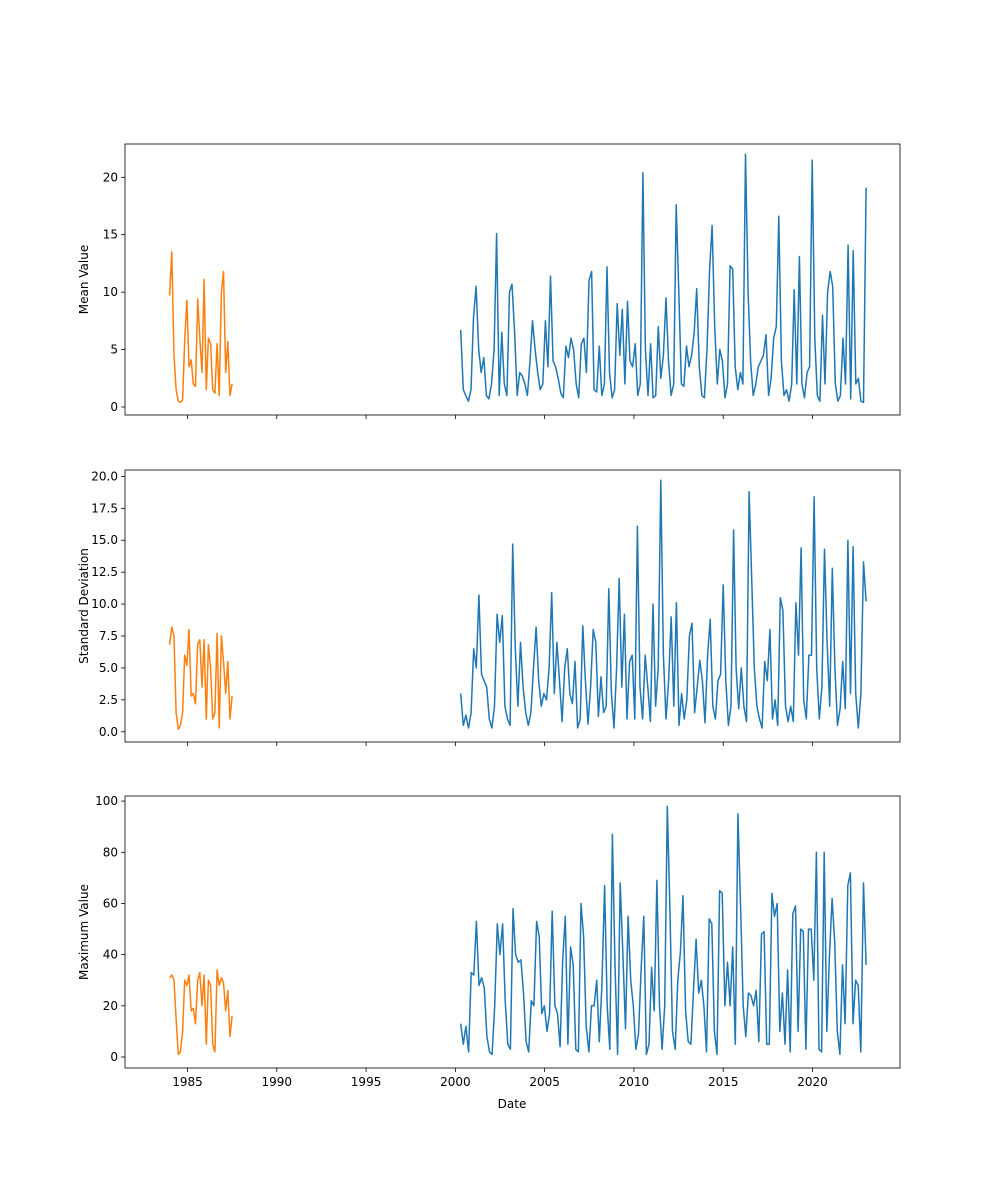 The height and width of the screenshot is (1200, 1000). Describe the element at coordinates (104, 572) in the screenshot. I see `y-tick-label: 12.5` at that location.